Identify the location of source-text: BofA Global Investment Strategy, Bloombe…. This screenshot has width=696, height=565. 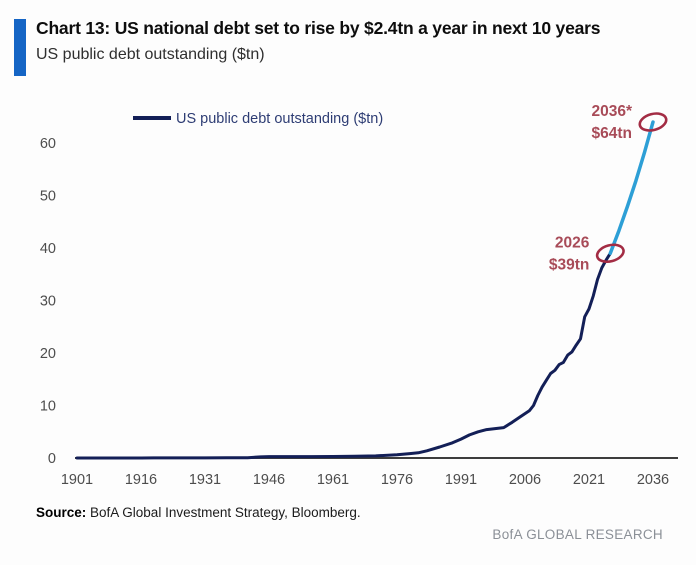
(223, 512).